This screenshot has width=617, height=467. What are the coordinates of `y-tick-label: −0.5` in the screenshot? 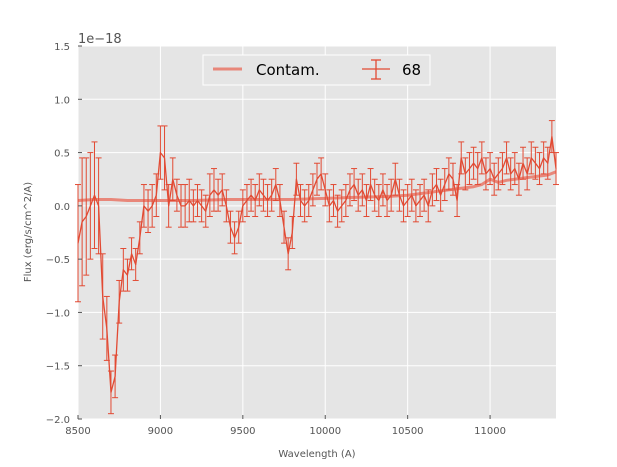 It's located at (58, 260).